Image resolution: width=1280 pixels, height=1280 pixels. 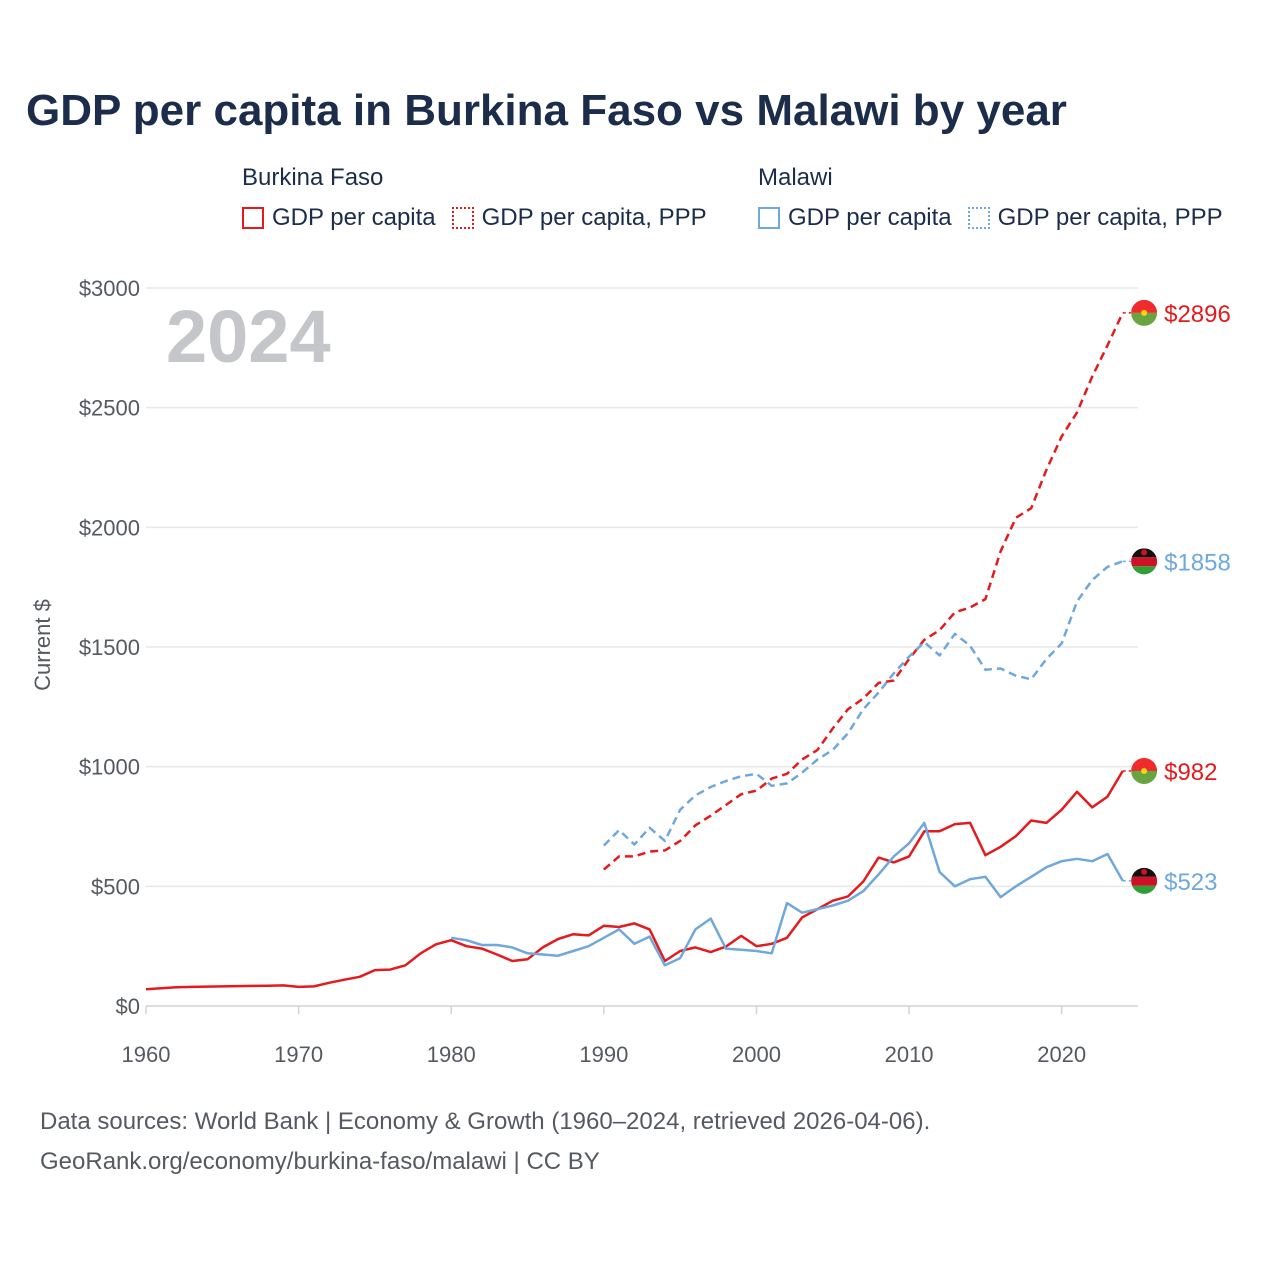 I want to click on x-tick-label: 1990, so click(x=603, y=1054).